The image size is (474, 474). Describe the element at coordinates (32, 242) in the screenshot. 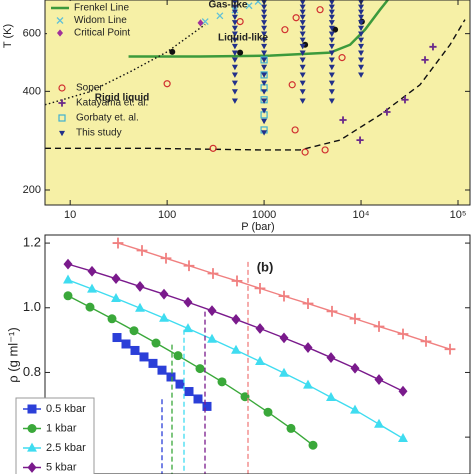

I see `y-tick-label: 1.2` at that location.